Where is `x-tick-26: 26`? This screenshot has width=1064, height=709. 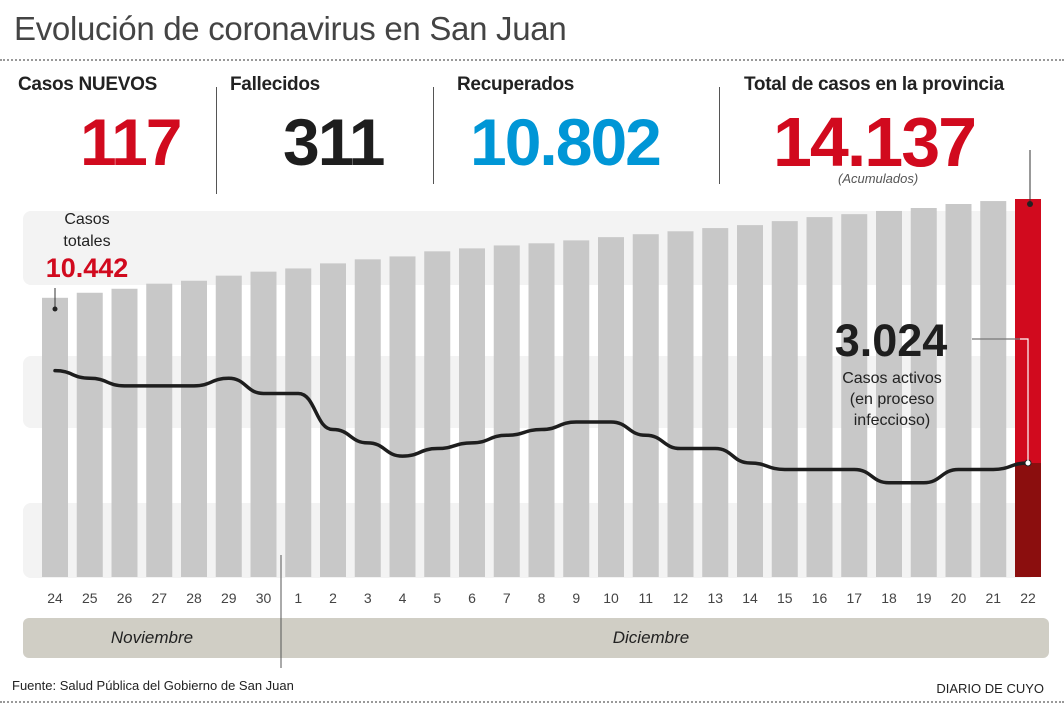
x-tick-26: 26 is located at coordinates (125, 598).